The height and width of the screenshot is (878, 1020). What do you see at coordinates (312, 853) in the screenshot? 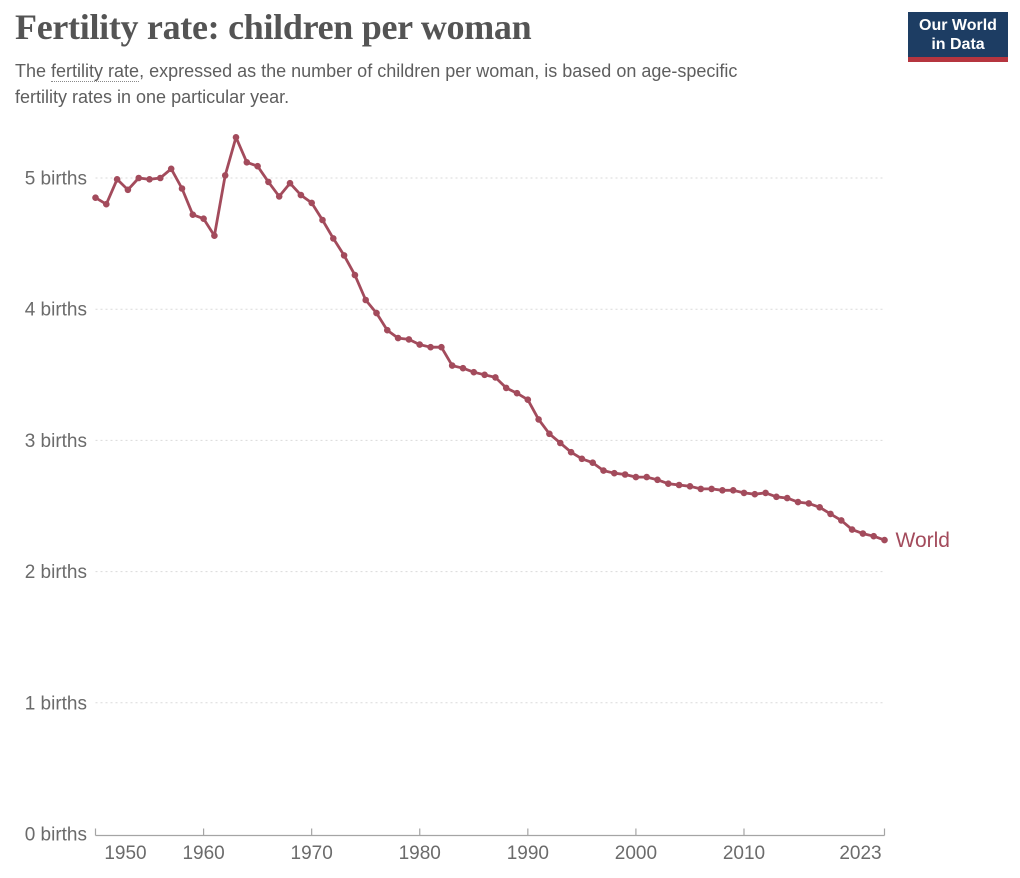
I see `x-tick-label: 1970` at bounding box center [312, 853].